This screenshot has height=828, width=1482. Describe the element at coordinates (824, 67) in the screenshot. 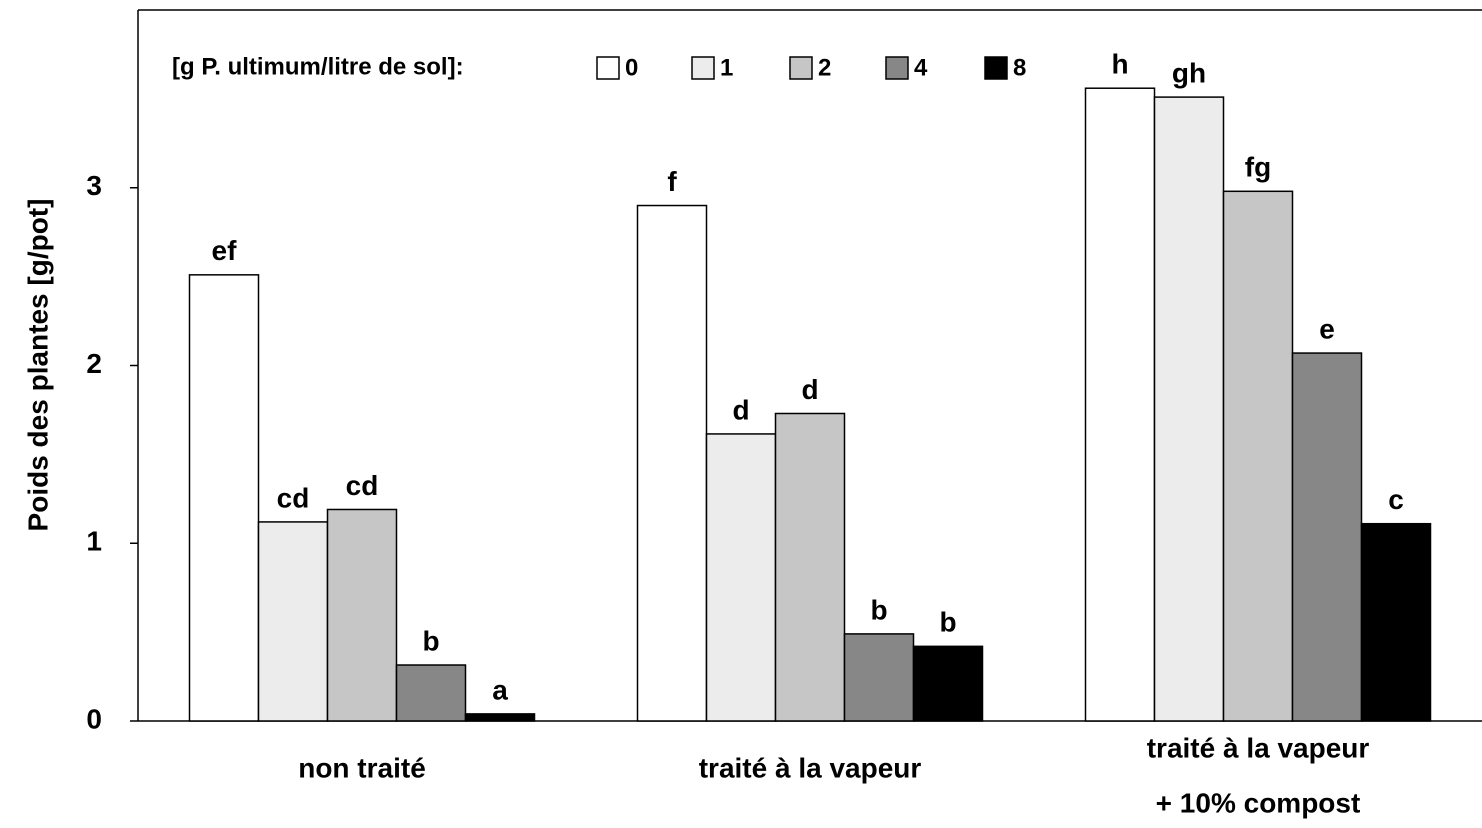

I see `legend-label: 2` at that location.